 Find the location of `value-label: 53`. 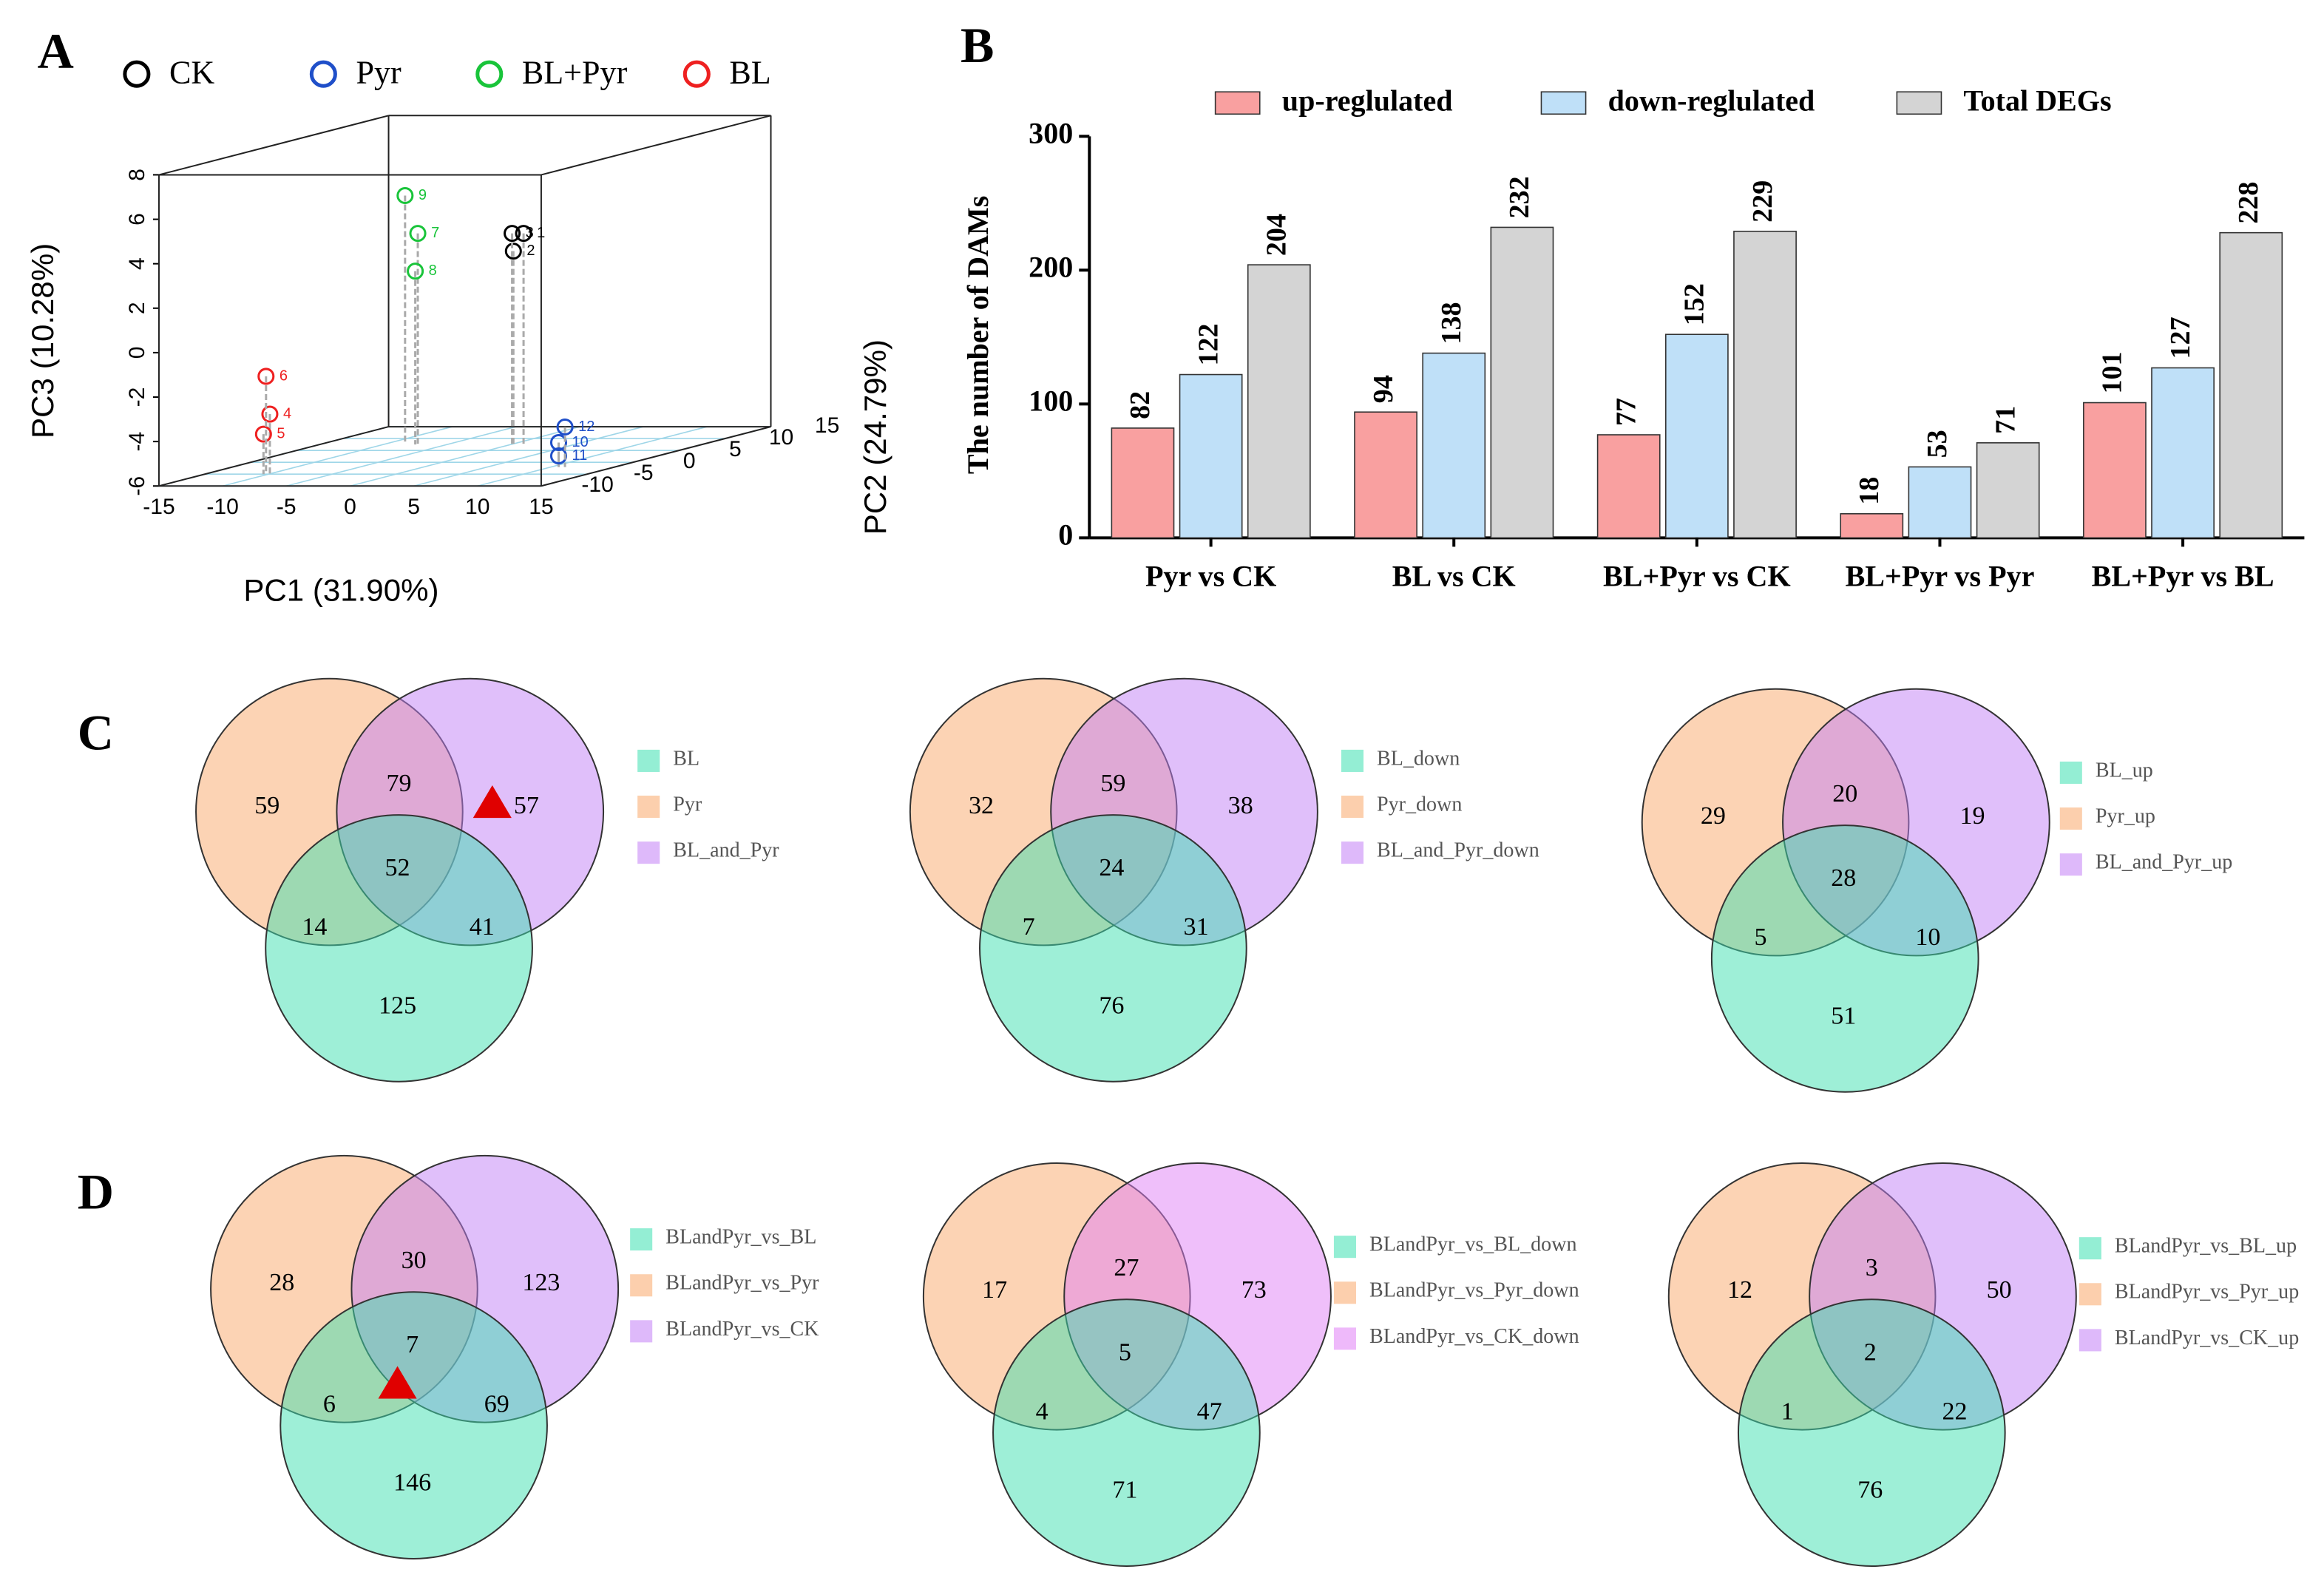

value-label: 53 is located at coordinates (1937, 444).